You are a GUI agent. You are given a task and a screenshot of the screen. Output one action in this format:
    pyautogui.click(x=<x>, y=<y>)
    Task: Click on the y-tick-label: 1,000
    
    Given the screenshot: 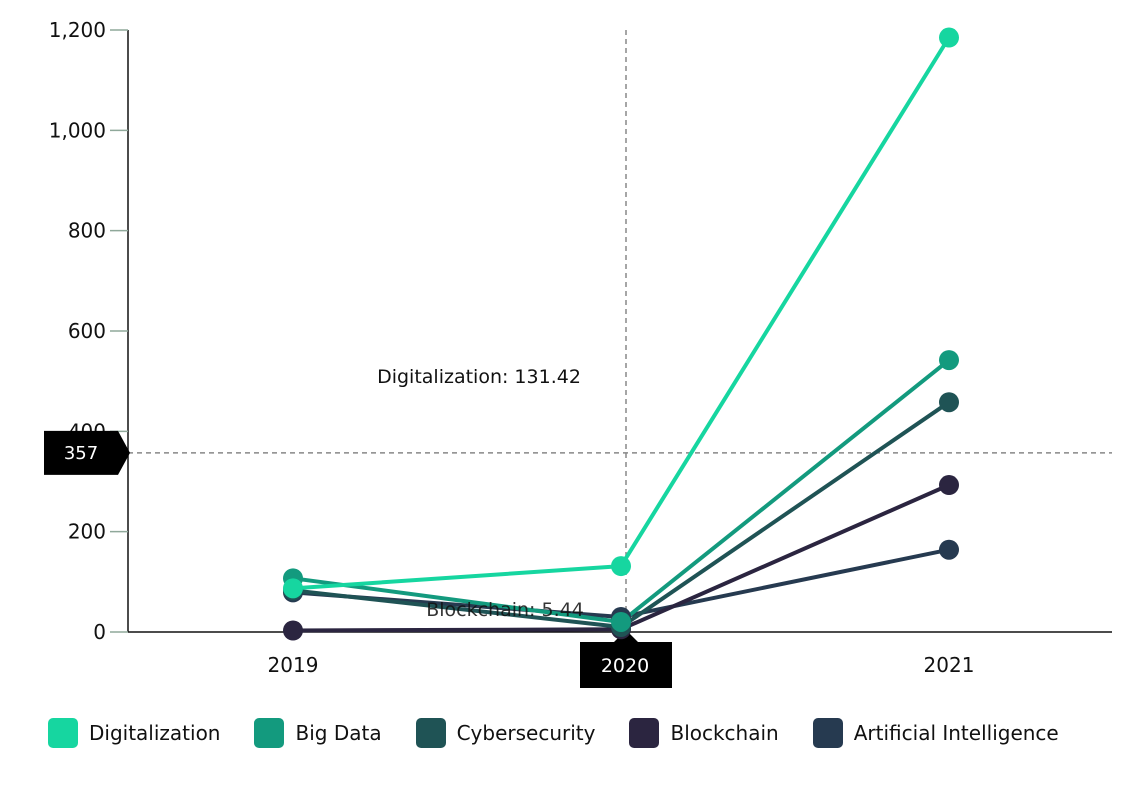 What is the action you would take?
    pyautogui.click(x=77, y=130)
    